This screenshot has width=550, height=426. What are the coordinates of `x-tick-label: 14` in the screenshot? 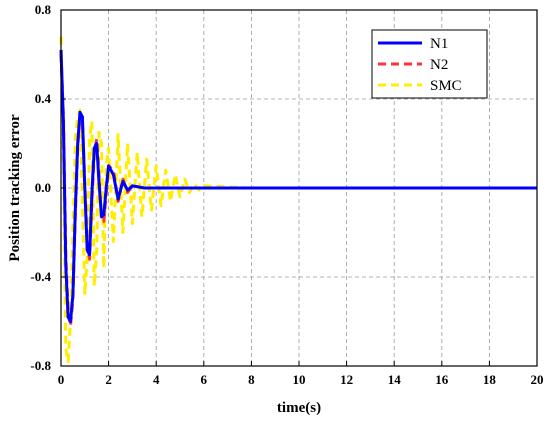 It's located at (395, 379).